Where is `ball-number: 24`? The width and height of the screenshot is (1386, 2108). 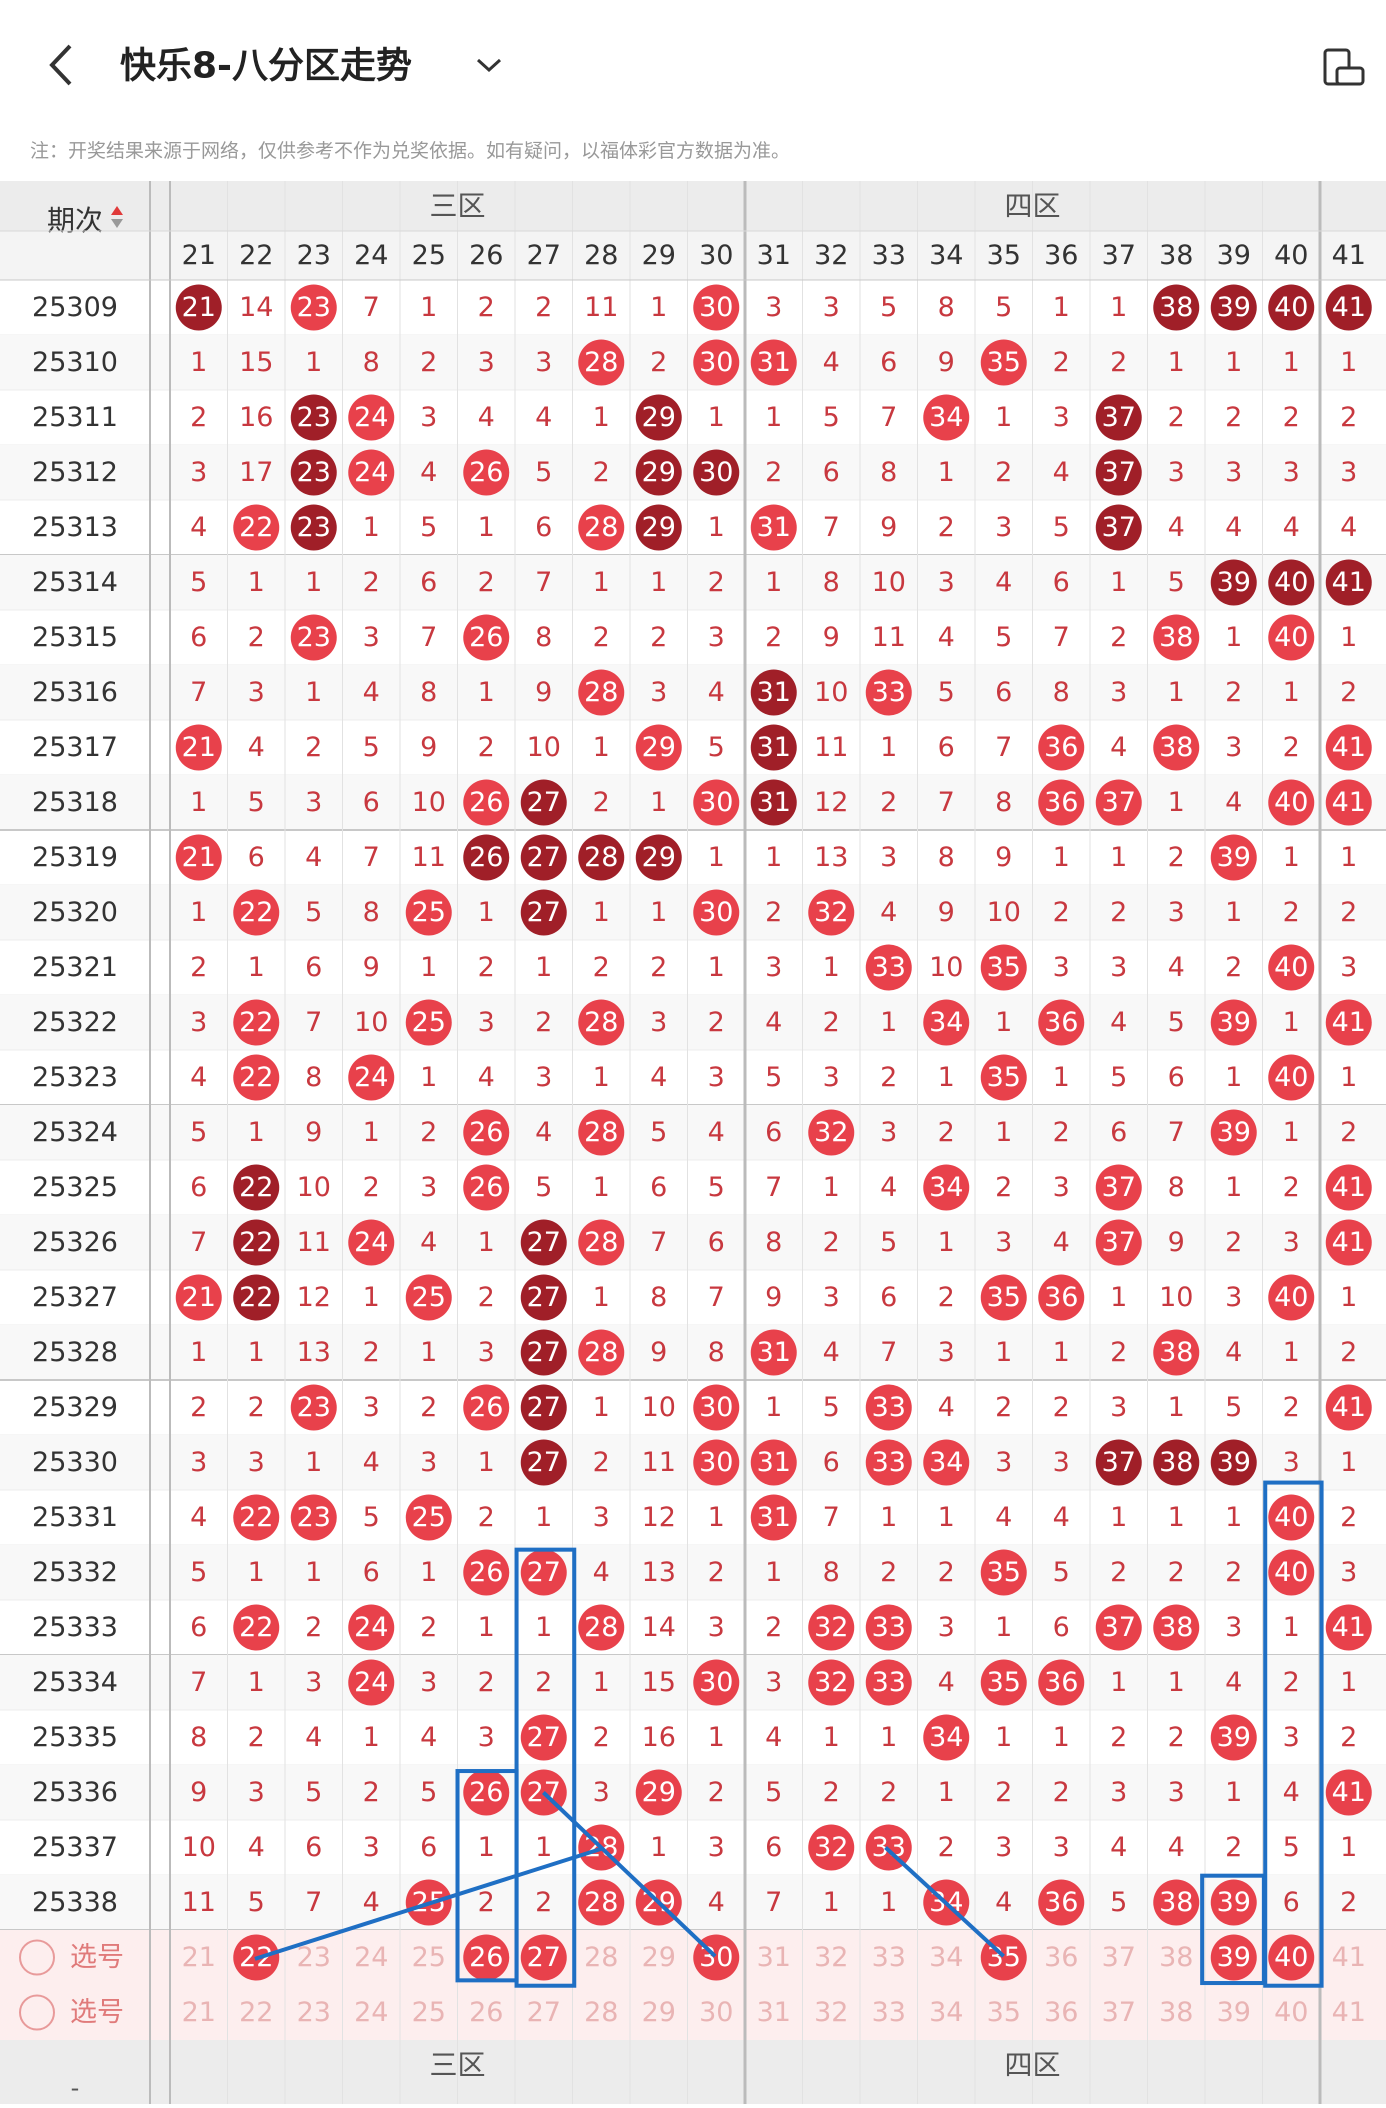
ball-number: 24 is located at coordinates (371, 472).